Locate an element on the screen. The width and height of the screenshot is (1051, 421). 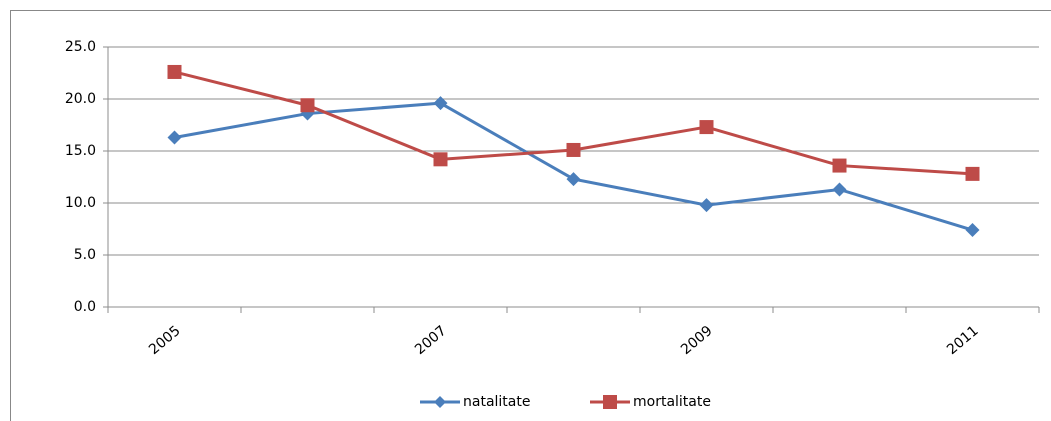
y-tick-label: 25.0 is located at coordinates (80, 47).